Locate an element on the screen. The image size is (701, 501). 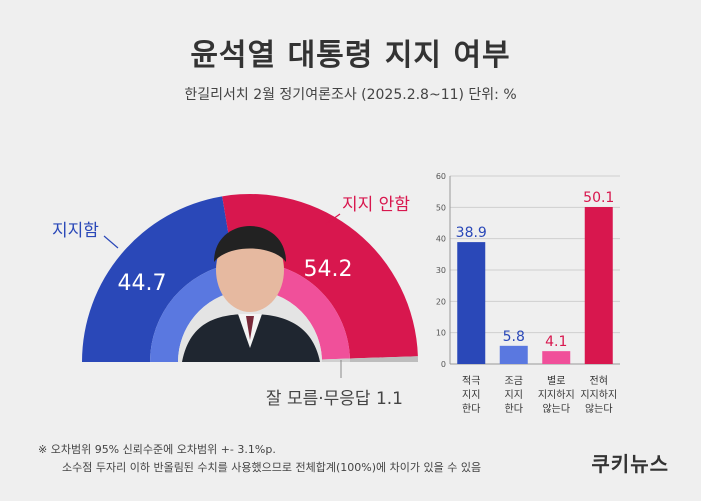
bar-somewhat-support is located at coordinates (513, 354).